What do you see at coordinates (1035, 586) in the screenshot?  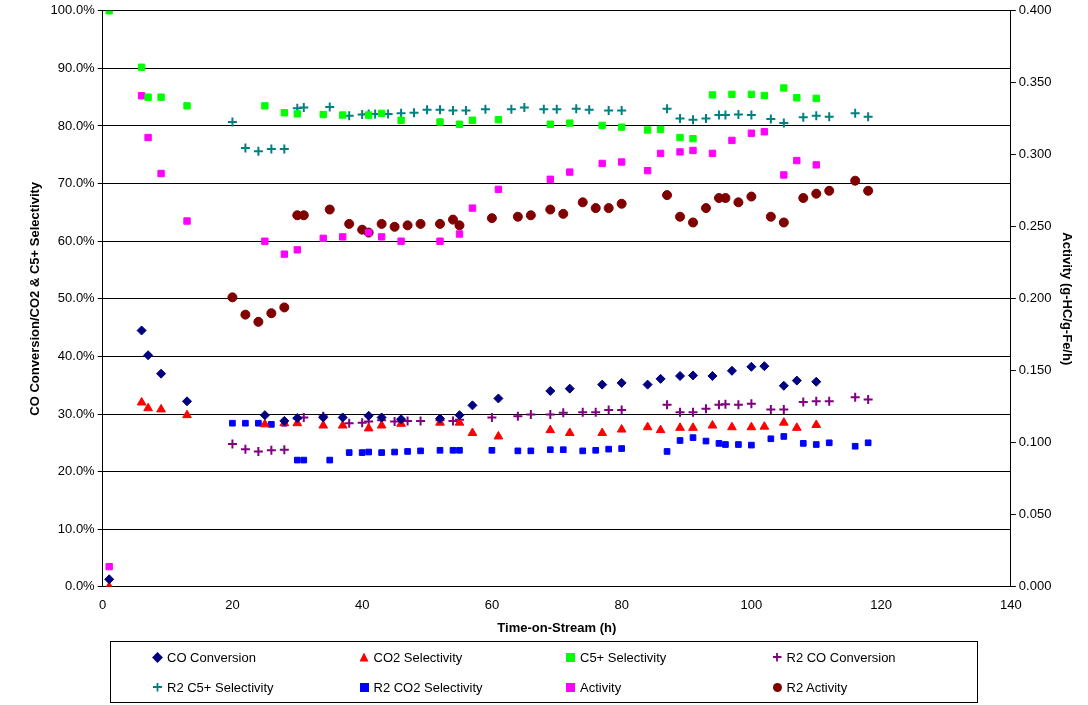 I see `y2-tick-label: 0.000` at bounding box center [1035, 586].